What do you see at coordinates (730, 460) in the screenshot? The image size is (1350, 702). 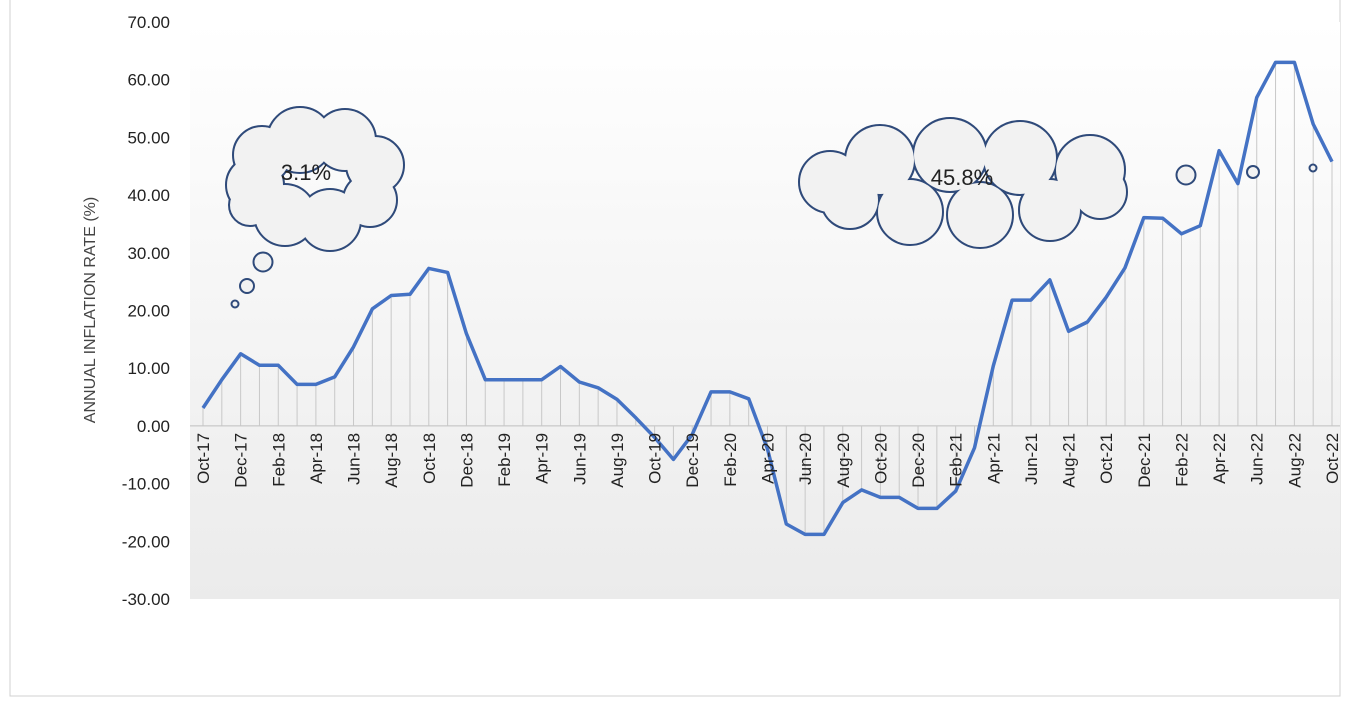 I see `x-tick-label: Feb-20` at bounding box center [730, 460].